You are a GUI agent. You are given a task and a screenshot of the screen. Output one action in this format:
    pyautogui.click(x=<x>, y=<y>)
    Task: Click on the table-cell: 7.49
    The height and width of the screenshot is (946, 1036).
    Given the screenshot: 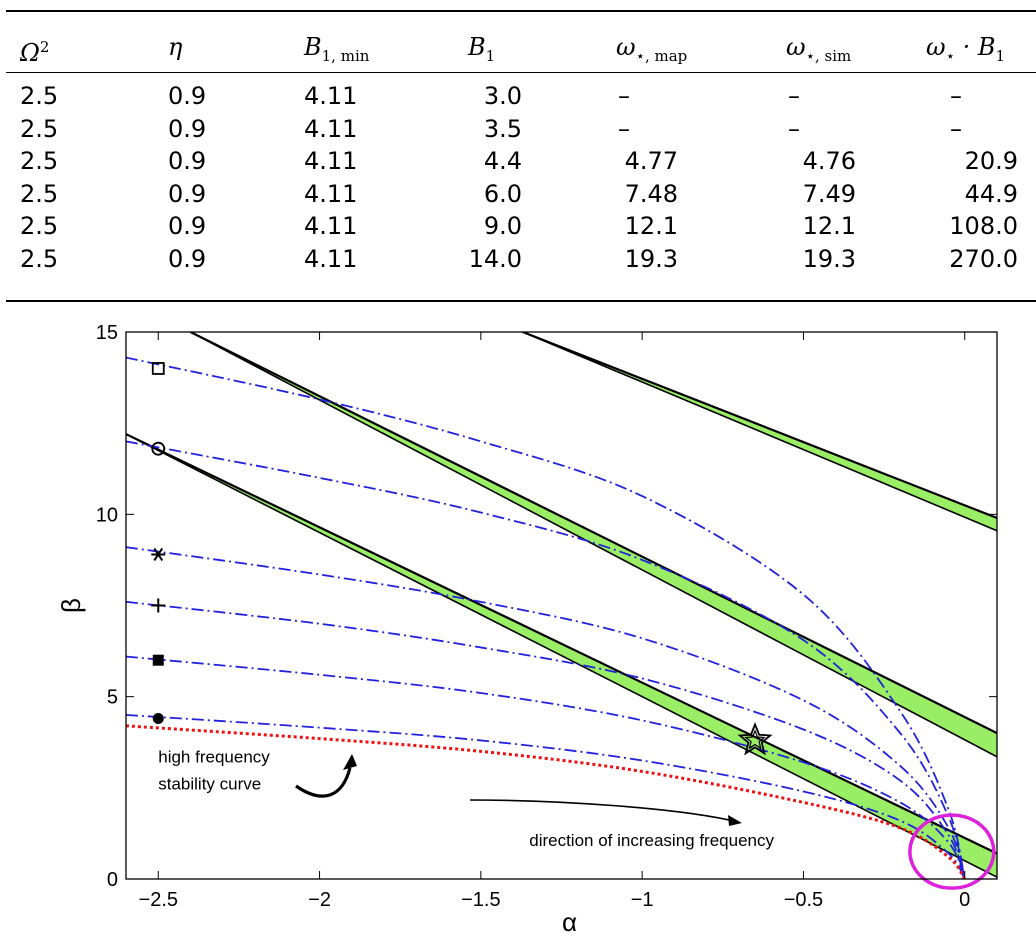 What is the action you would take?
    pyautogui.click(x=829, y=193)
    